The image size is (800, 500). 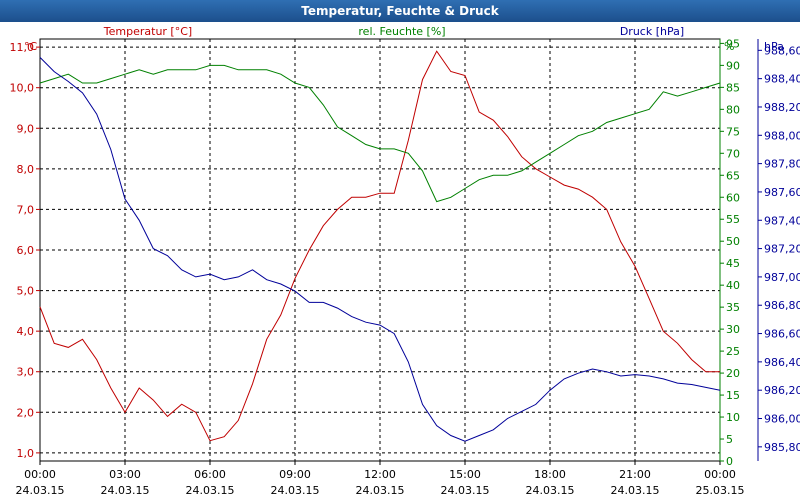 What do you see at coordinates (733, 373) in the screenshot?
I see `y-tick-label-humidity: 20` at bounding box center [733, 373].